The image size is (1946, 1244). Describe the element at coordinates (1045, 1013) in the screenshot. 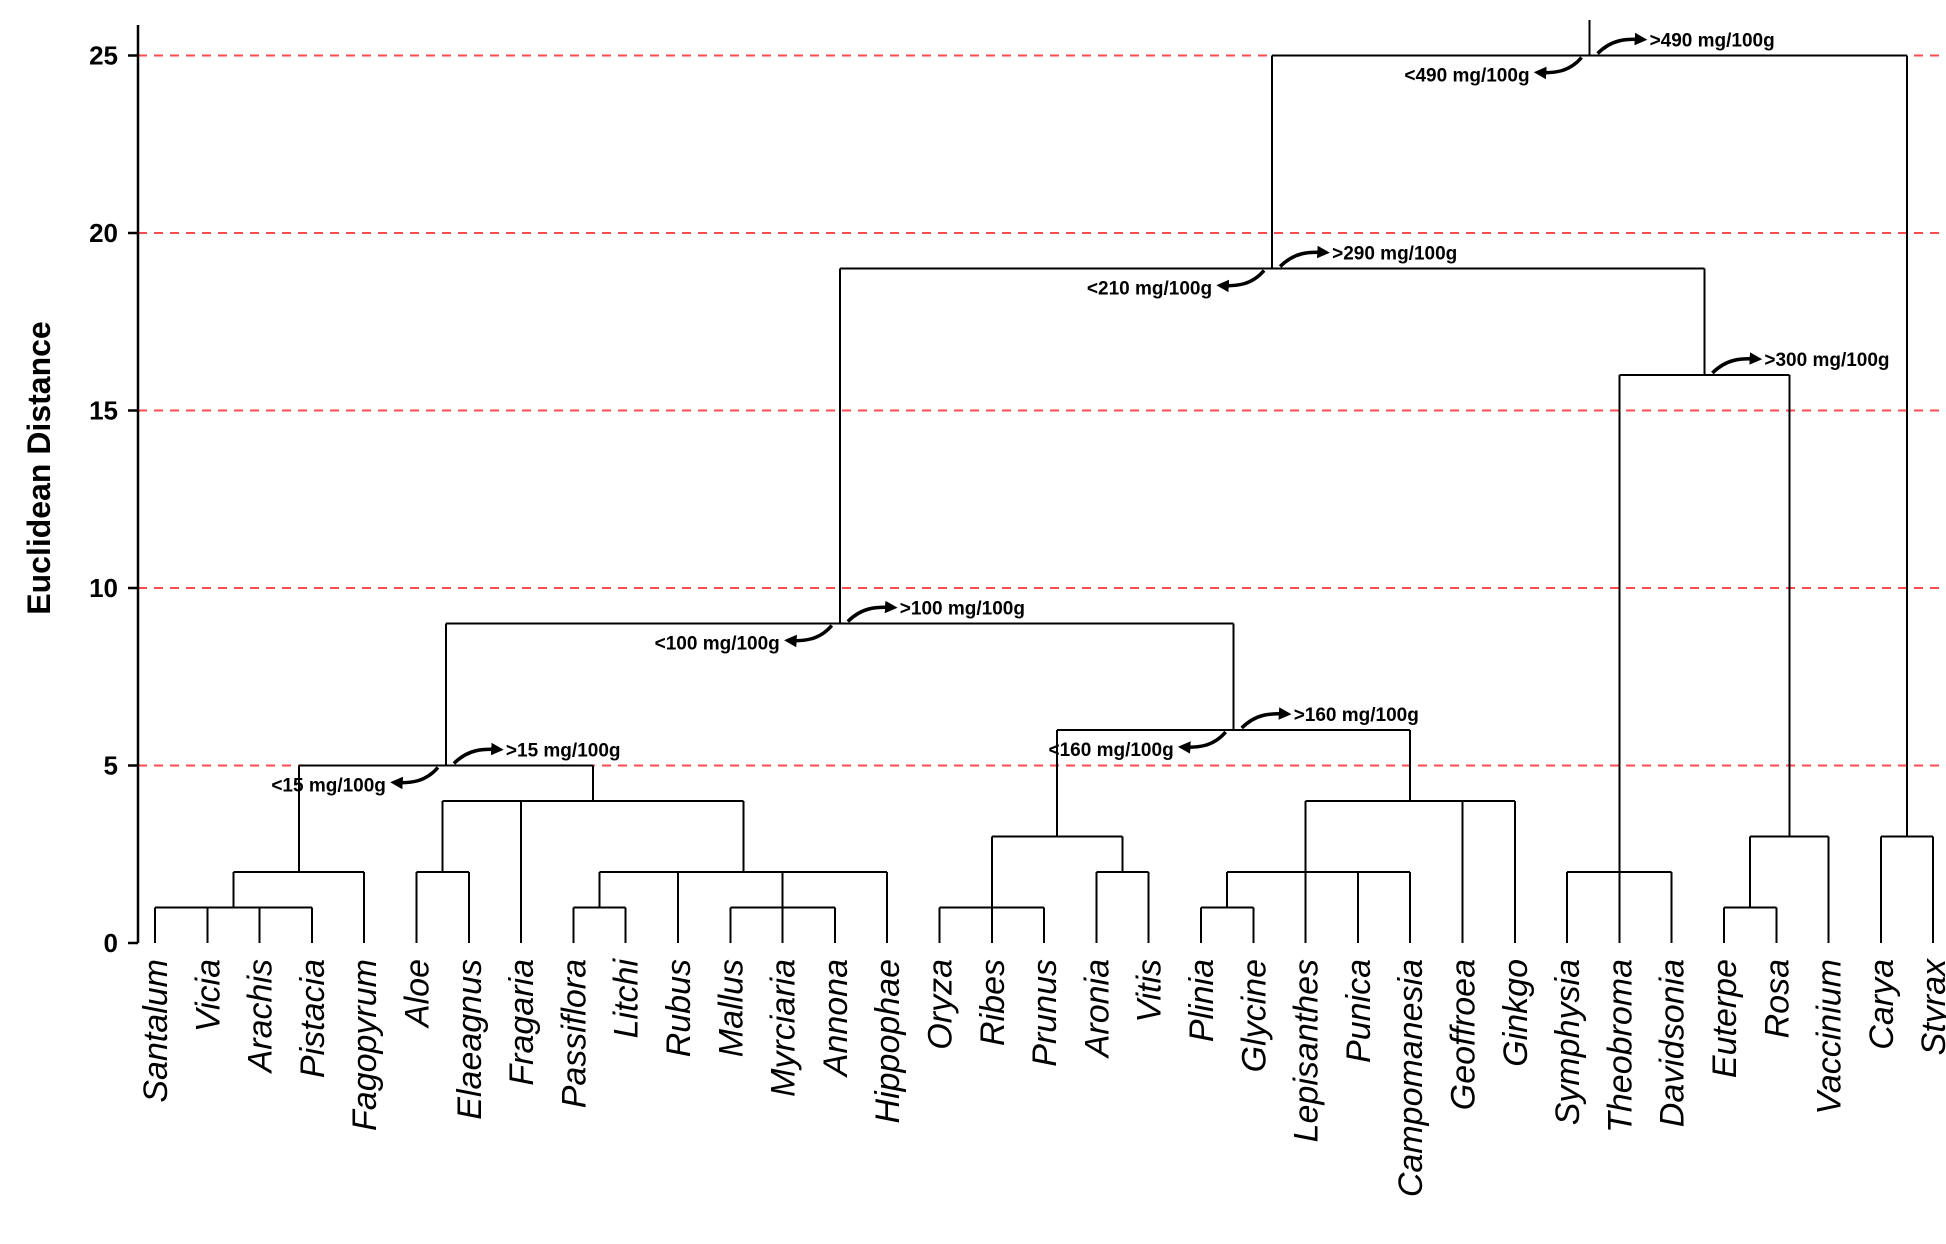

I see `leaf-label-prunus: Prunus` at that location.